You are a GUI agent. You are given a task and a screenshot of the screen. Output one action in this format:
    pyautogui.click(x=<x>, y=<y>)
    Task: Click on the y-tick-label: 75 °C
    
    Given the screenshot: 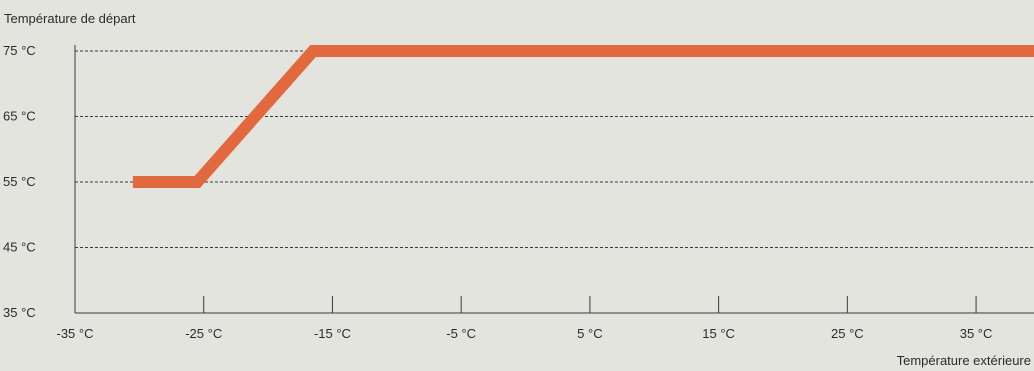 What is the action you would take?
    pyautogui.click(x=19, y=50)
    